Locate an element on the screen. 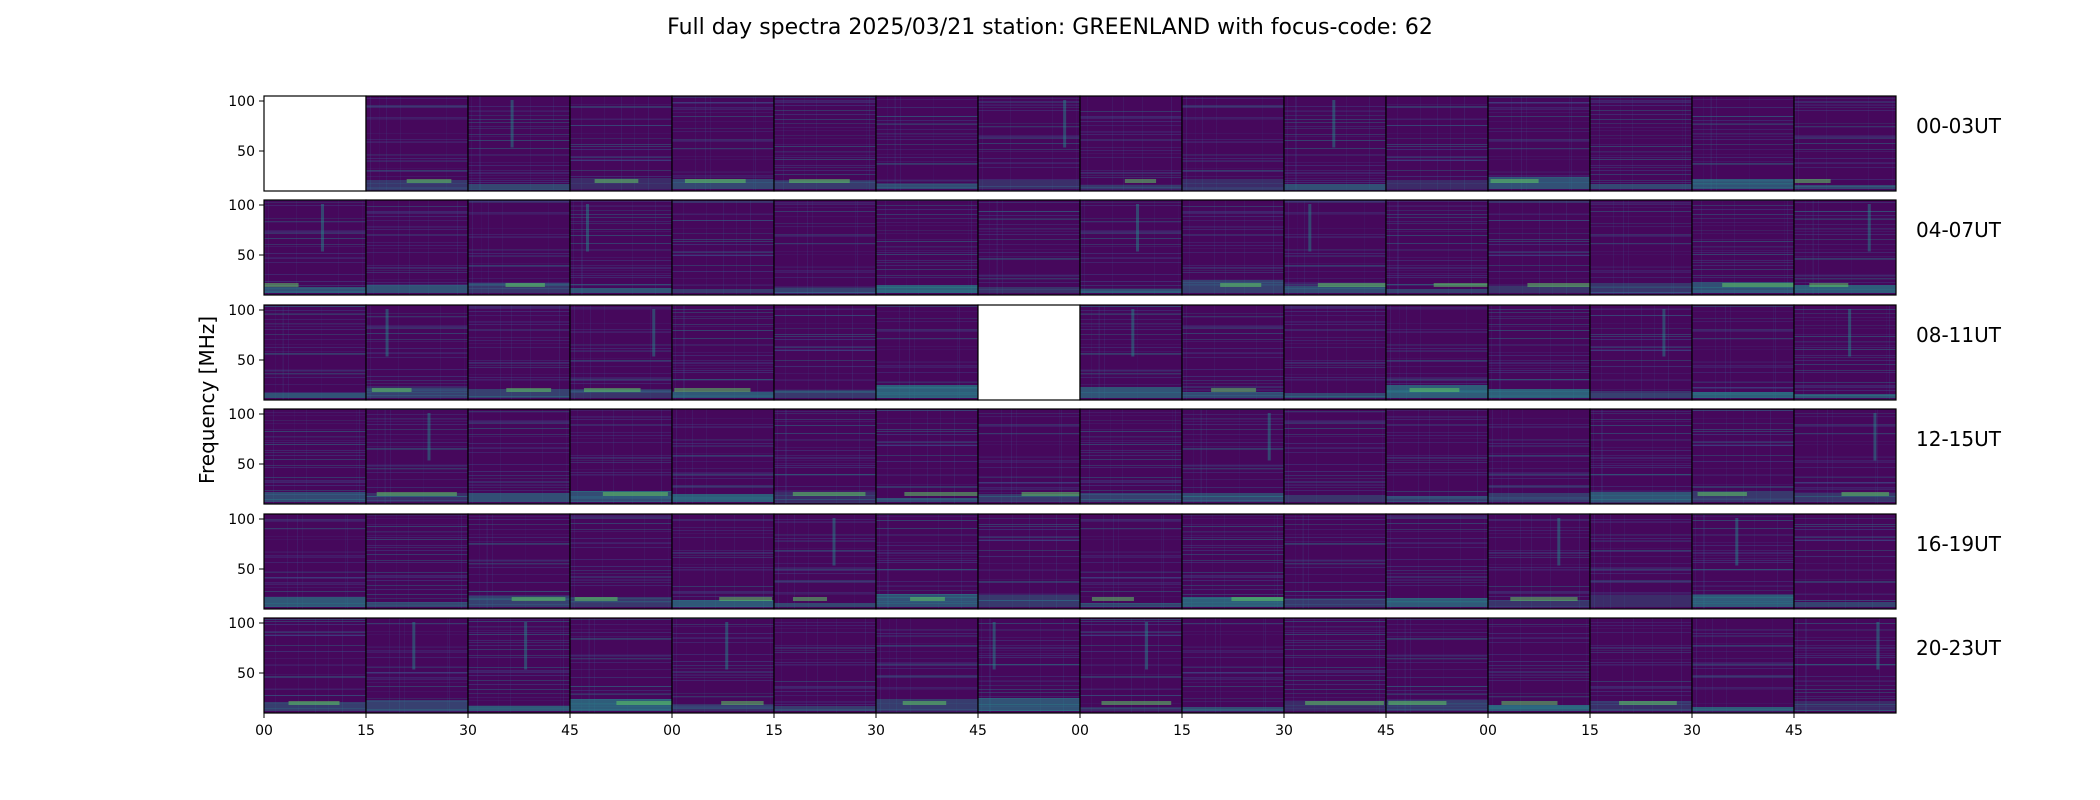  row-label: 04-07UT is located at coordinates (1959, 230).